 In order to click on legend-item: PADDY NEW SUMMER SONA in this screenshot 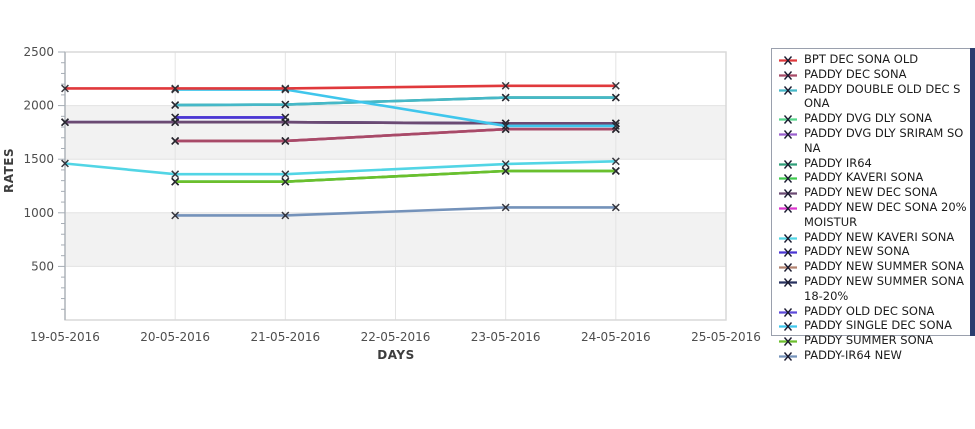, I will do `click(876, 266)`.